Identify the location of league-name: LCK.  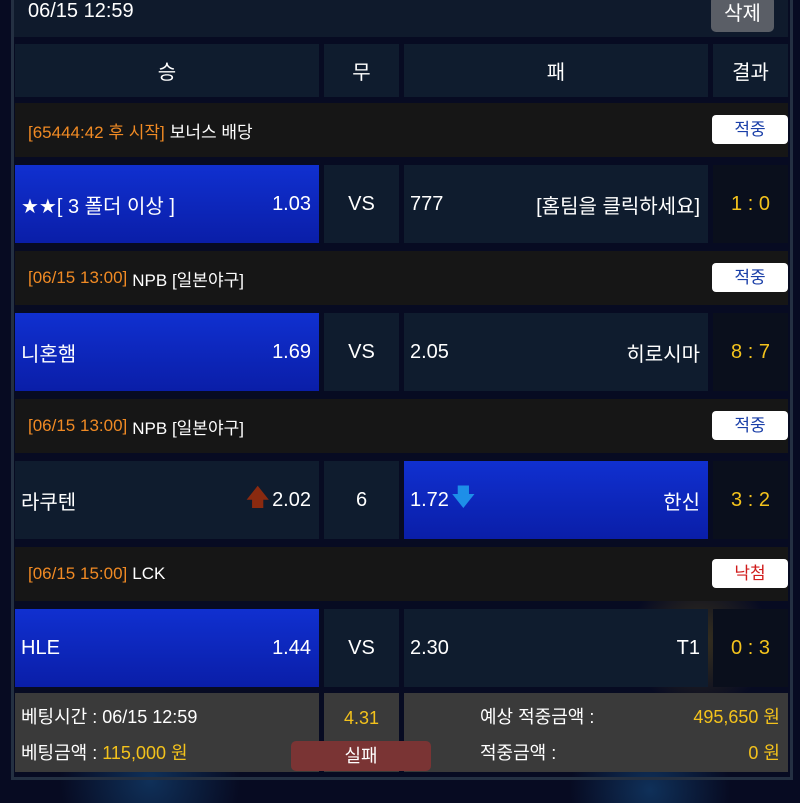
(149, 573).